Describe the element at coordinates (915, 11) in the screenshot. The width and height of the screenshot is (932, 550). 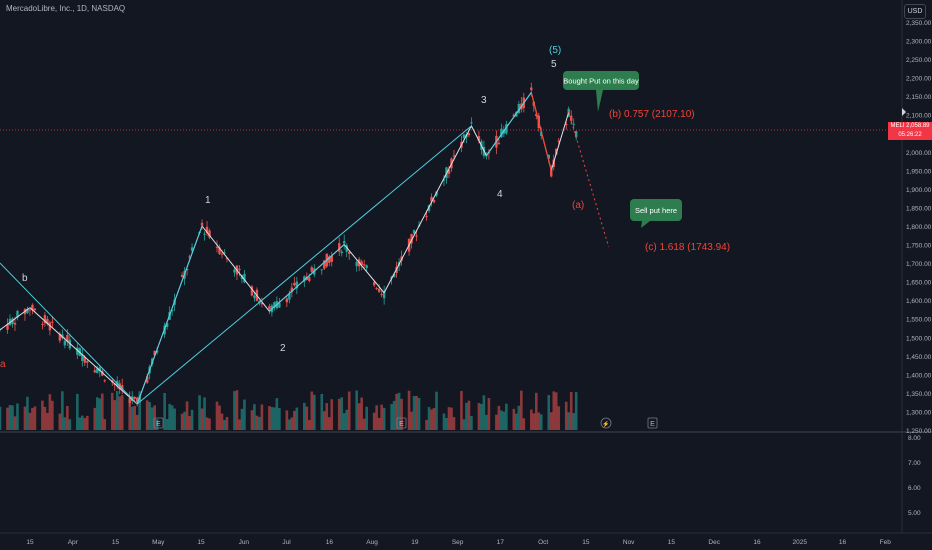
I see `currency-button: USD` at that location.